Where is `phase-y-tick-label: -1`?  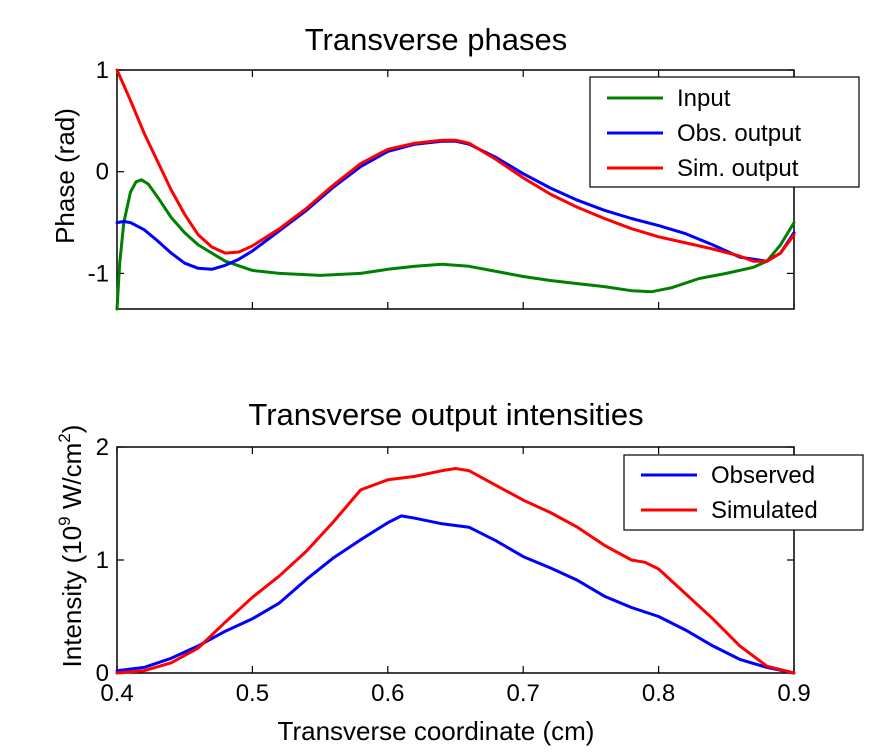 phase-y-tick-label: -1 is located at coordinates (98, 273).